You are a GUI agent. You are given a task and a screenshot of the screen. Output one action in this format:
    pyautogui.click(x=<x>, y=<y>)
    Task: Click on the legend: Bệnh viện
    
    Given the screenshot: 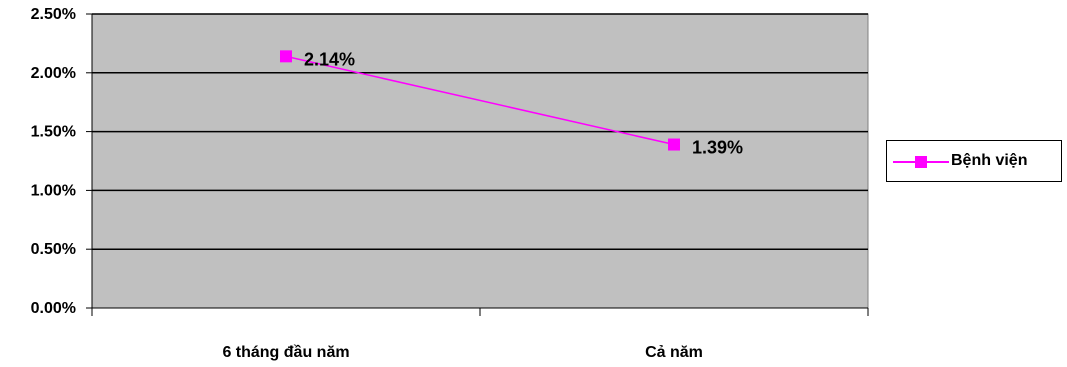 What is the action you would take?
    pyautogui.click(x=974, y=161)
    